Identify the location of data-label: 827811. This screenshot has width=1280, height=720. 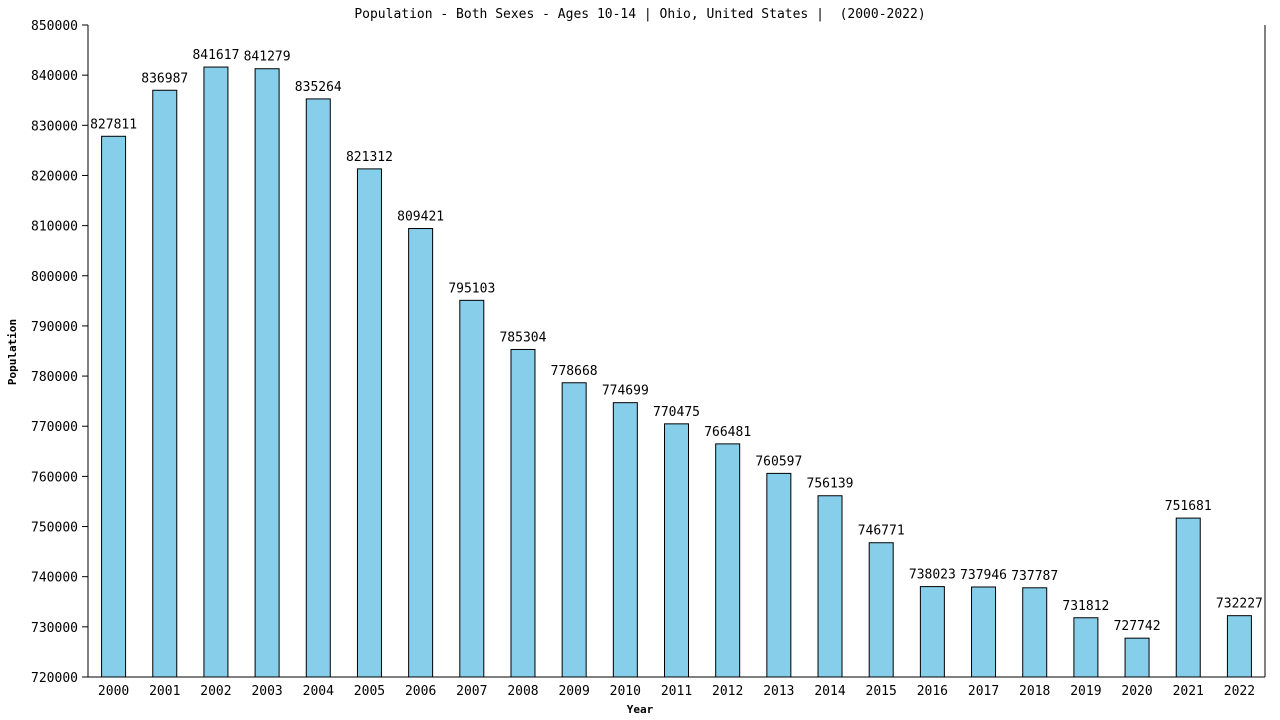
(113, 124).